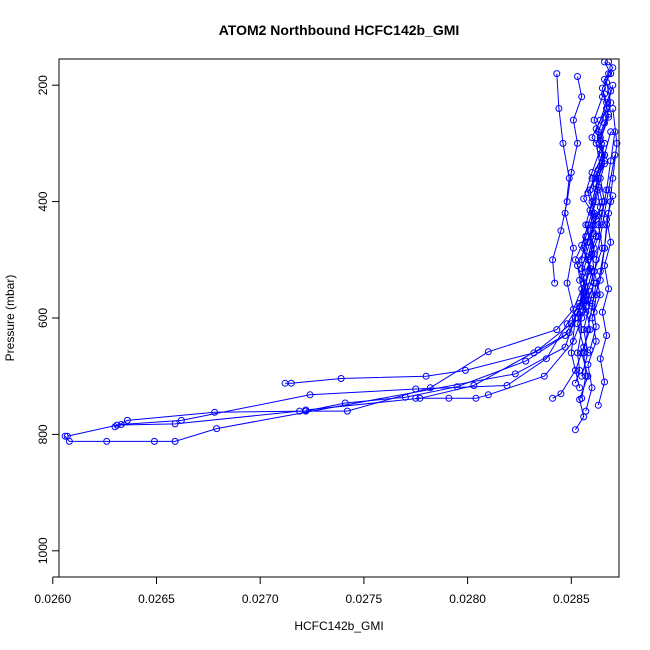  I want to click on x-tick-label: 0.0265, so click(156, 599).